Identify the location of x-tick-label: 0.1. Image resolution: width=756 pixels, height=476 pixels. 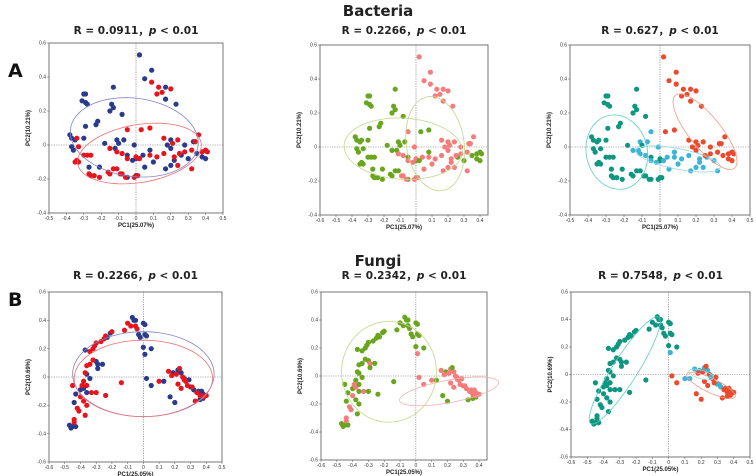
(153, 219).